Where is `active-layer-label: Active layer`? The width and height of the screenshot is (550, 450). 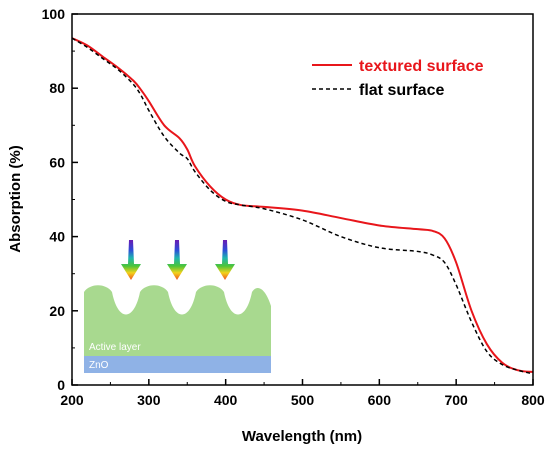
active-layer-label: Active layer is located at coordinates (115, 347).